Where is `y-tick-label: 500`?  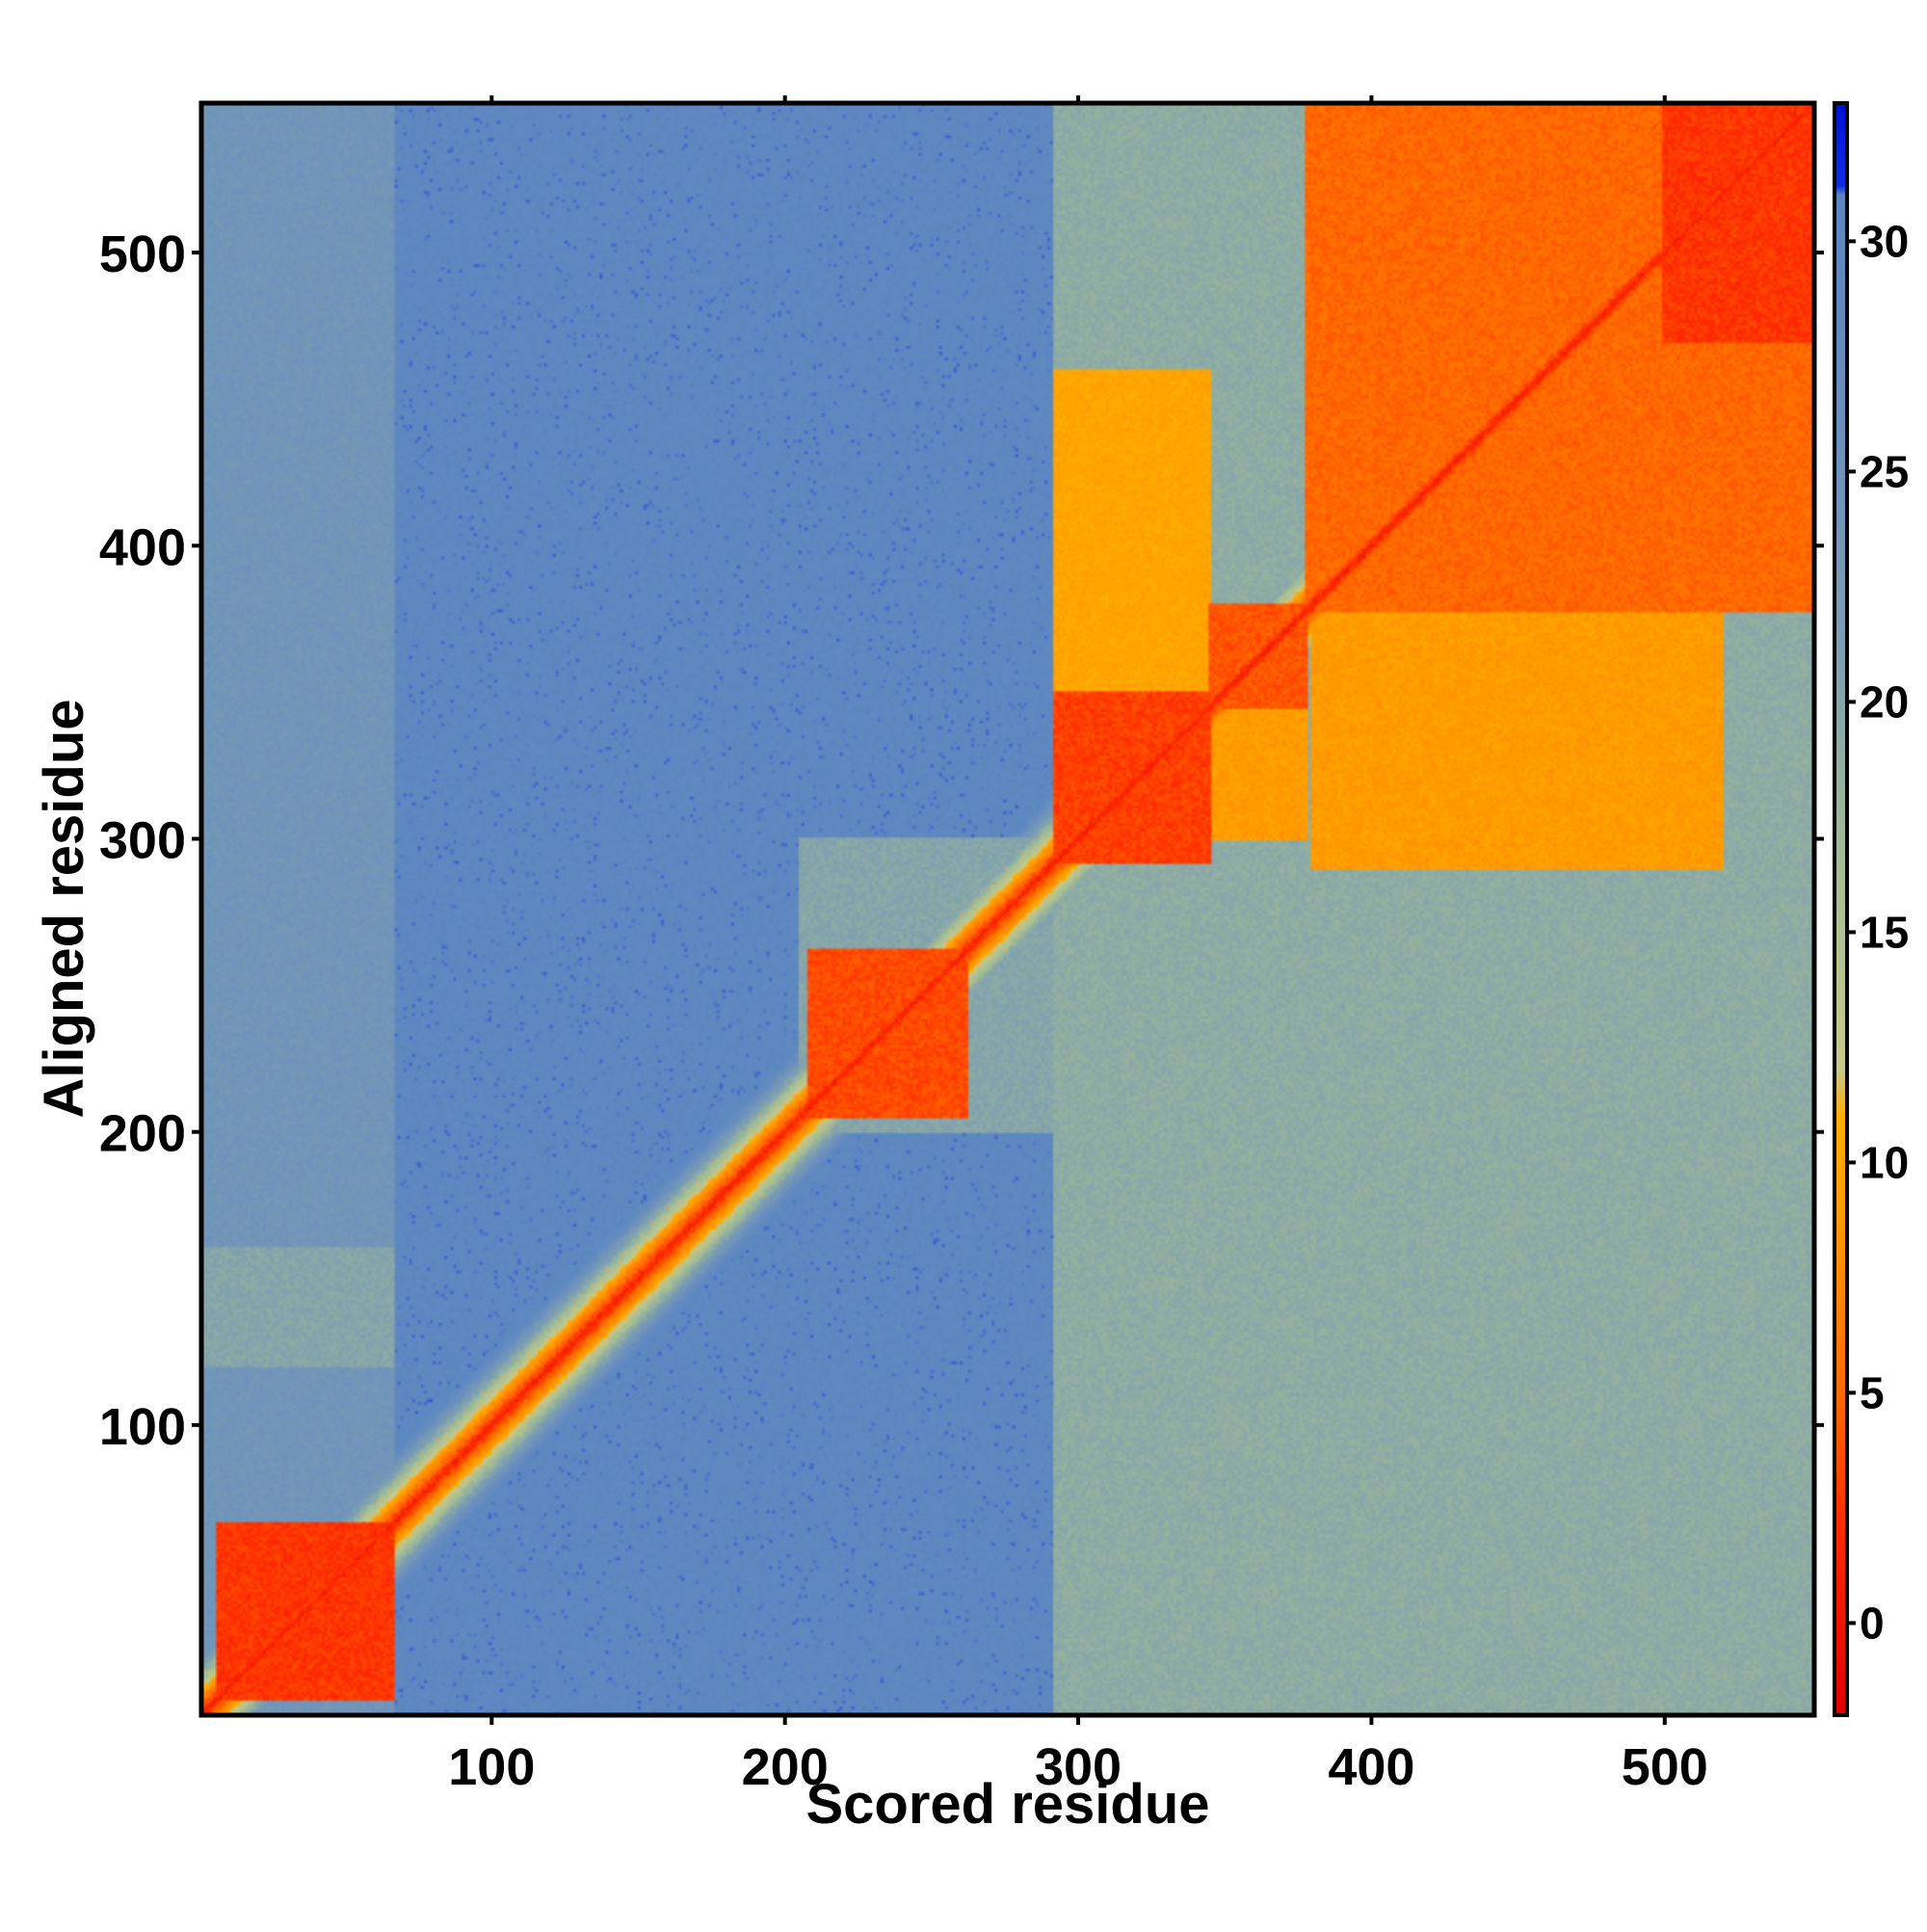
y-tick-label: 500 is located at coordinates (142, 254).